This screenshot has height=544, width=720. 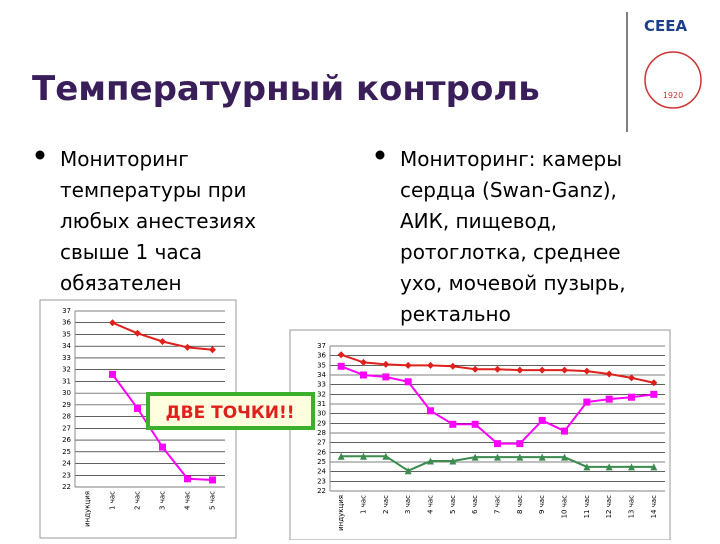 I want to click on bullet-line: ухо, мочевой пузырь,, so click(x=513, y=283).